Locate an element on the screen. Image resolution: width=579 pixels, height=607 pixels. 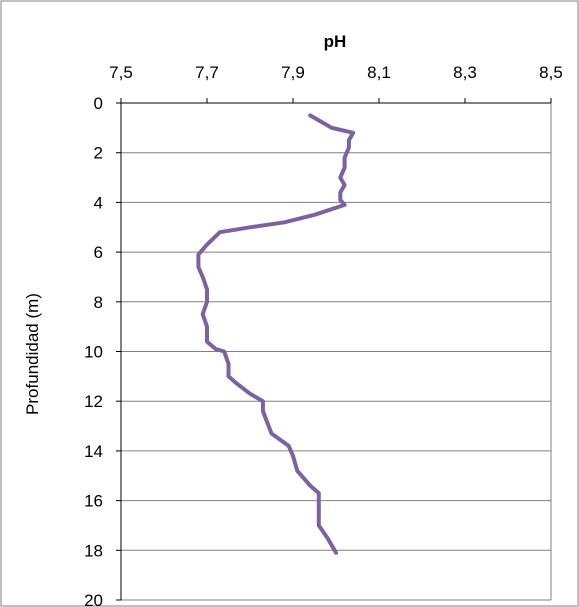
chart-title: pH is located at coordinates (335, 41).